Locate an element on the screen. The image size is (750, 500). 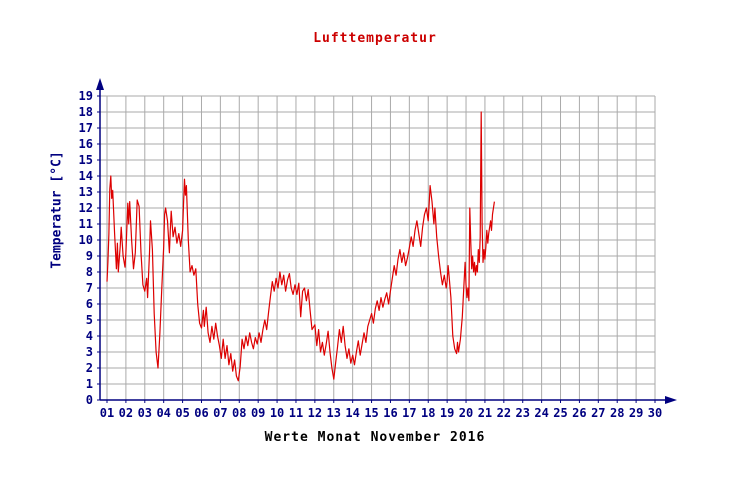
y-tick-label: 11 is located at coordinates (86, 224).